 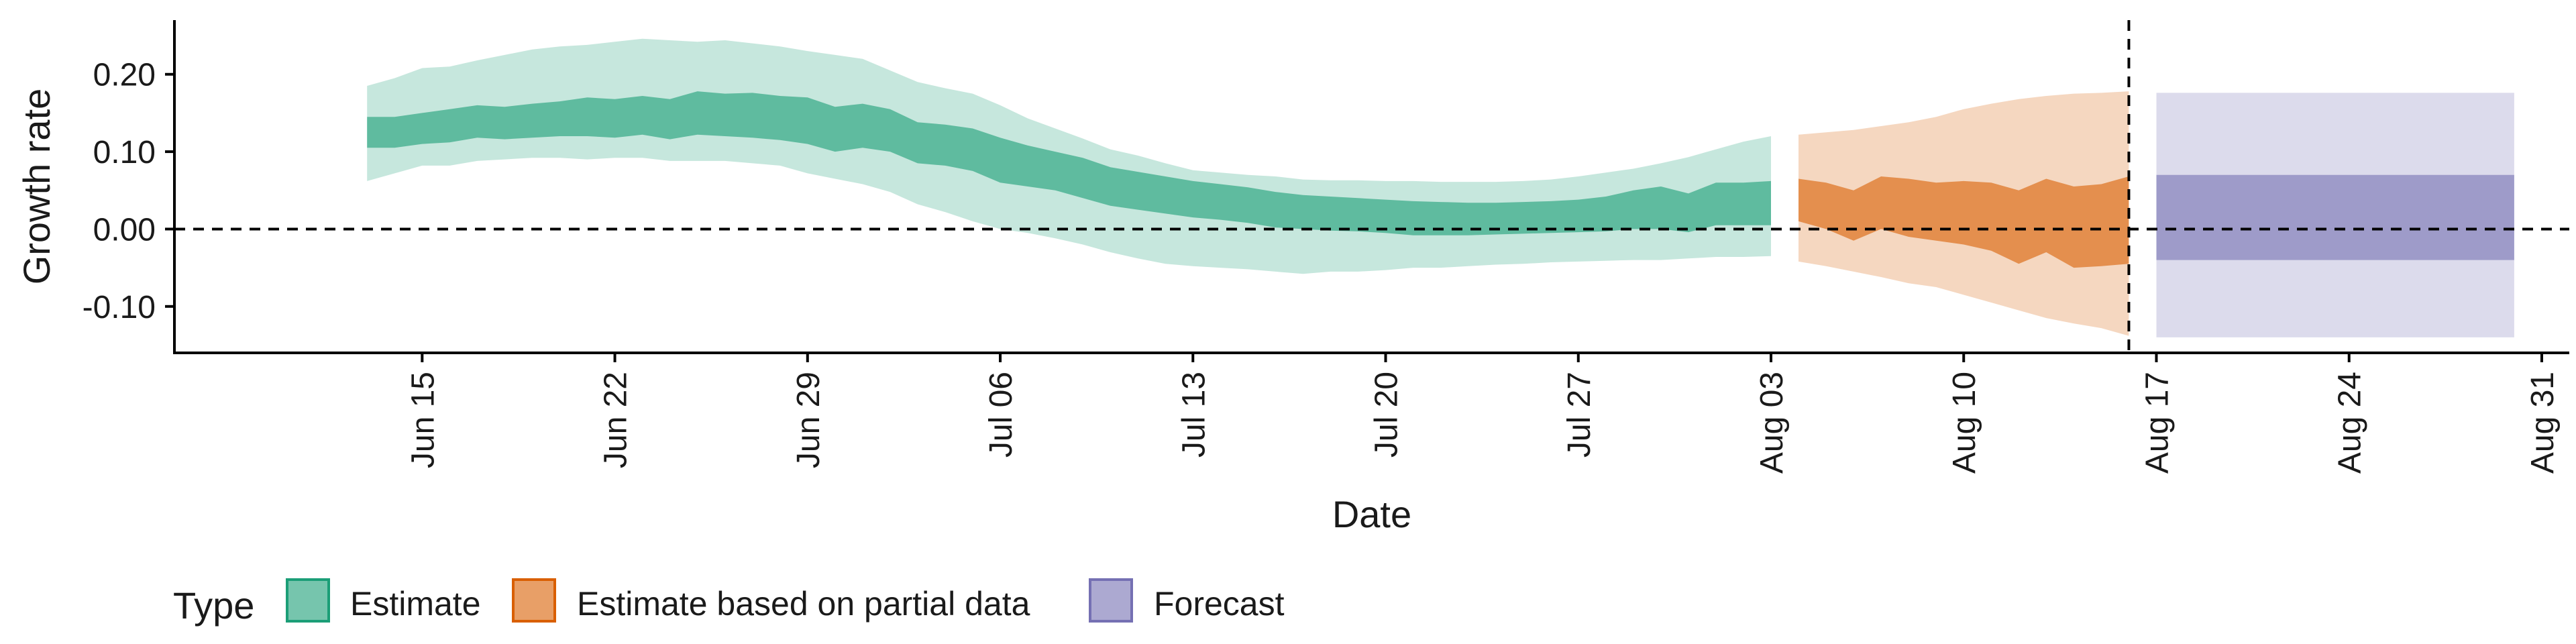 I want to click on x-tick-label: Aug 03, so click(x=1772, y=423).